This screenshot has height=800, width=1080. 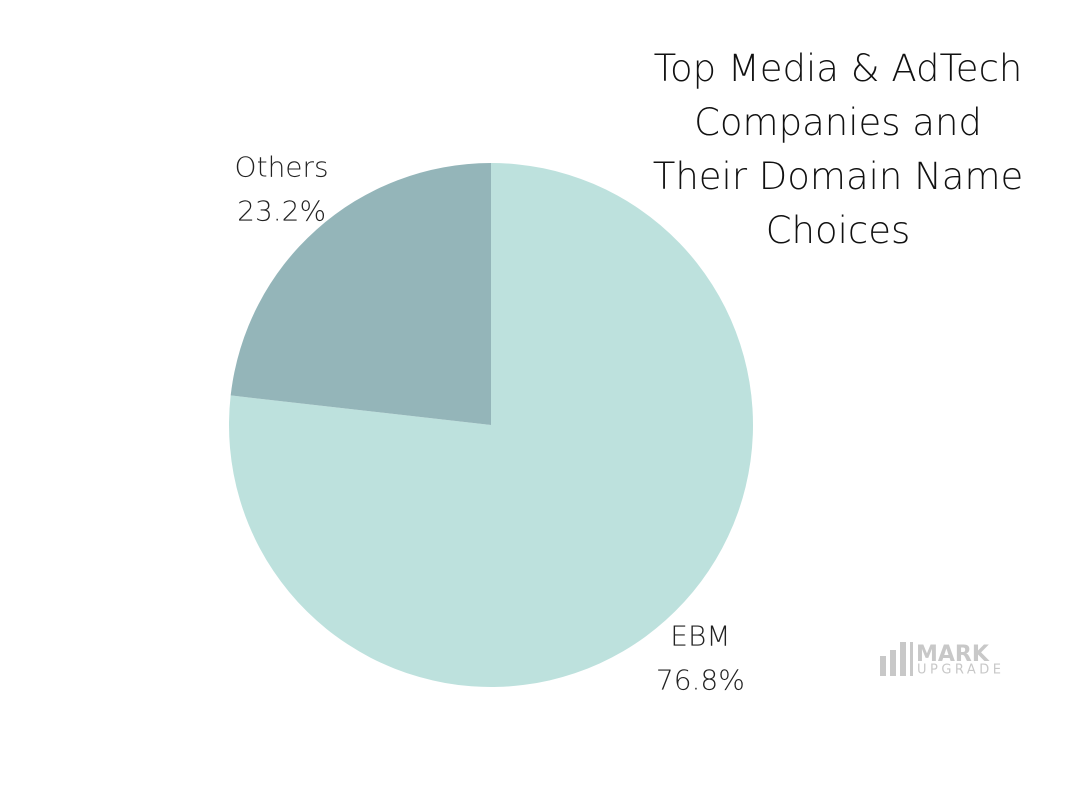 What do you see at coordinates (281, 210) in the screenshot?
I see `value-label: 23.2%` at bounding box center [281, 210].